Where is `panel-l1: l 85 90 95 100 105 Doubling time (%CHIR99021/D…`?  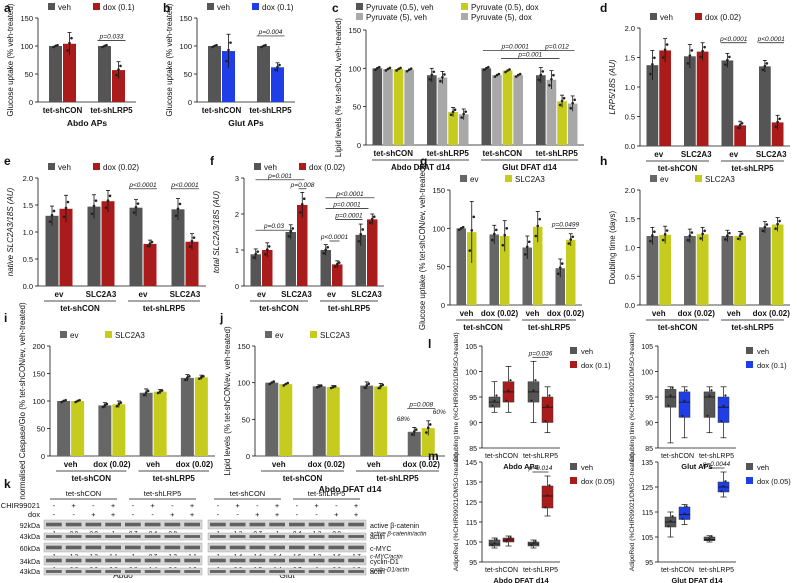 panel-l1: l 85 90 95 100 105 Doubling time (%CHIR99021/D… is located at coordinates (519, 401).